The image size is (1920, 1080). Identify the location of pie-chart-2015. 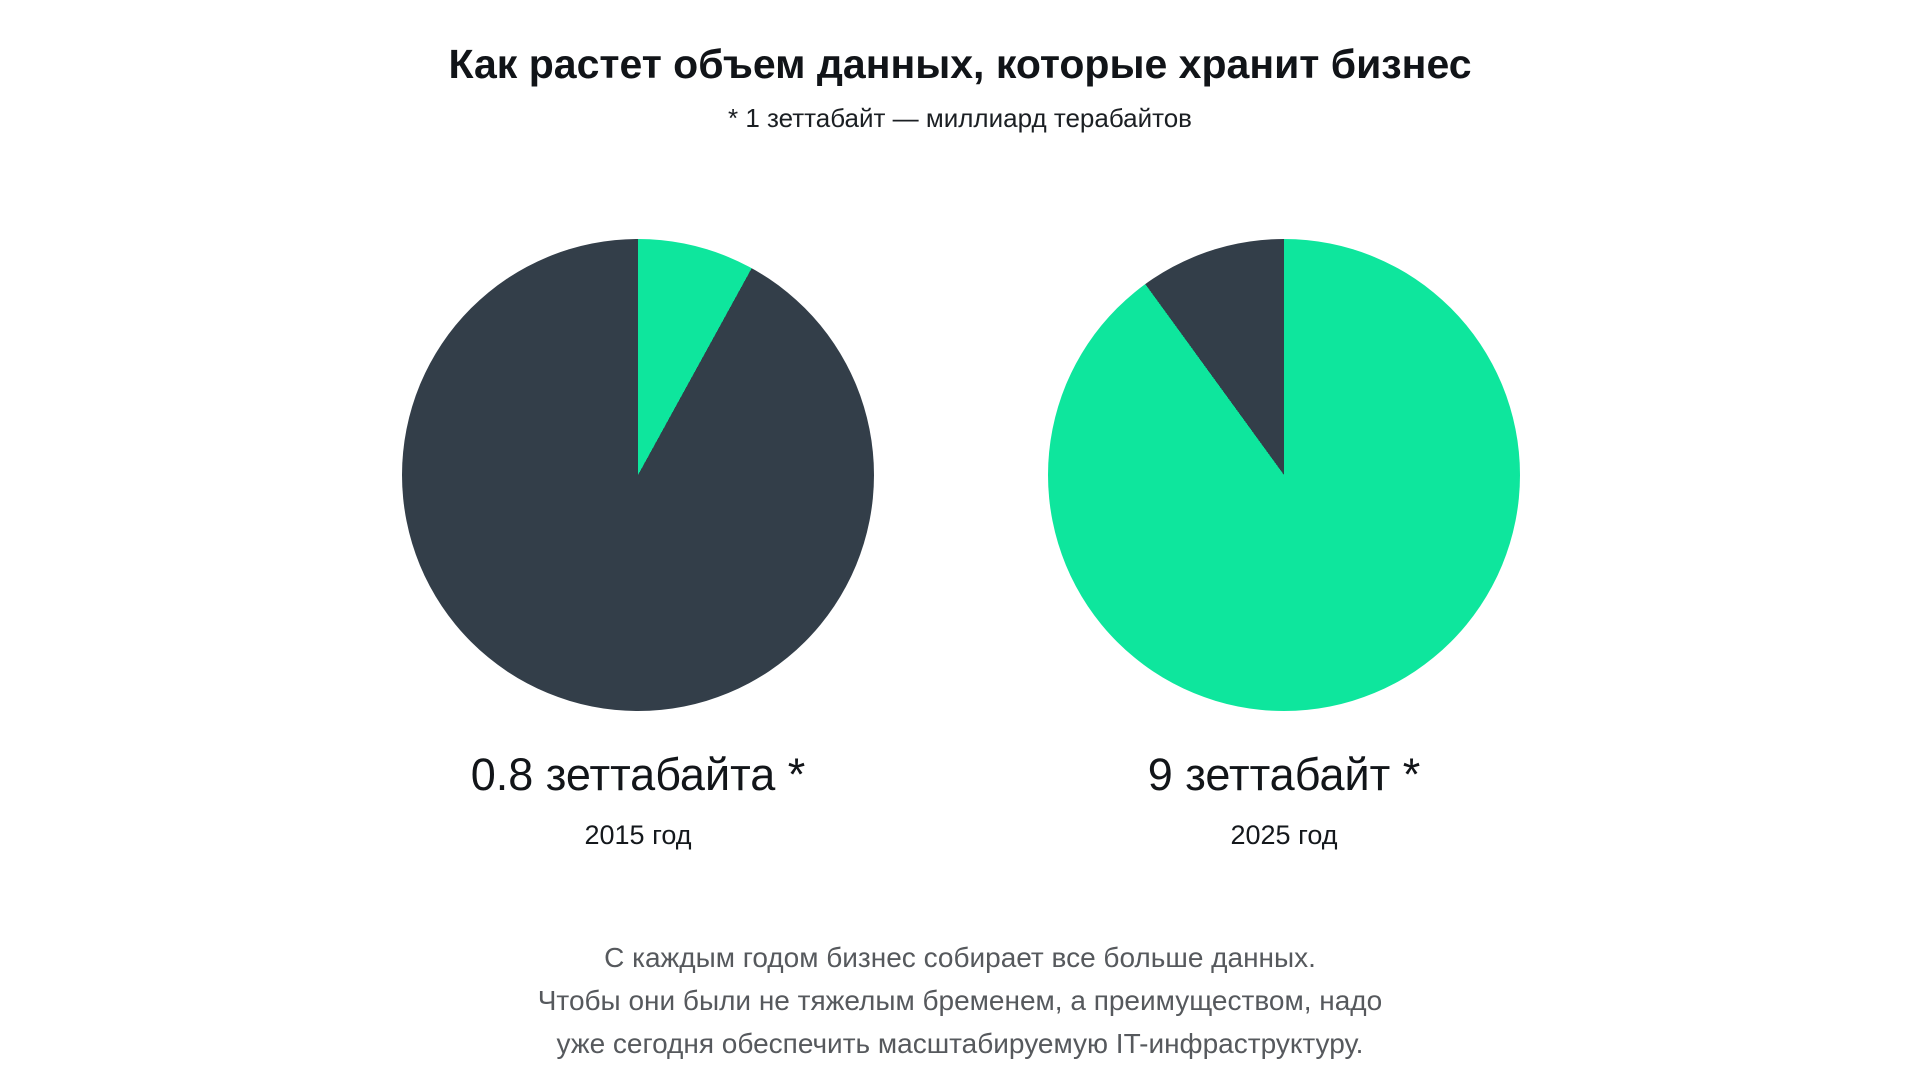
(638, 475).